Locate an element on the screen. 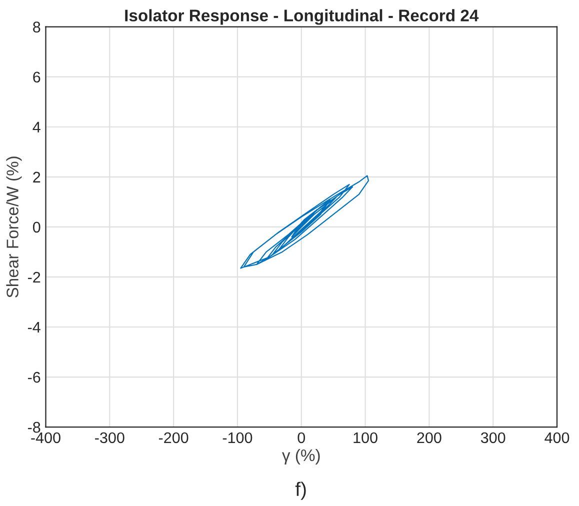 The width and height of the screenshot is (579, 506). x-tick-label: -400 is located at coordinates (45, 438).